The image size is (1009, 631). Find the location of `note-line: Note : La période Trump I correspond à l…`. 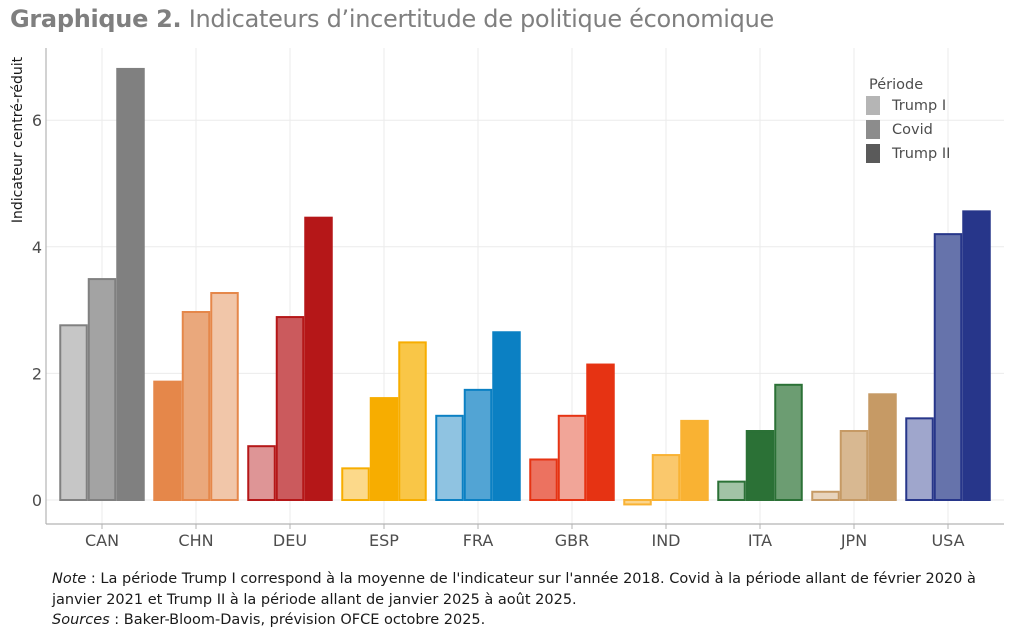

note-line: Note : La période Trump I correspond à l… is located at coordinates (527, 589).